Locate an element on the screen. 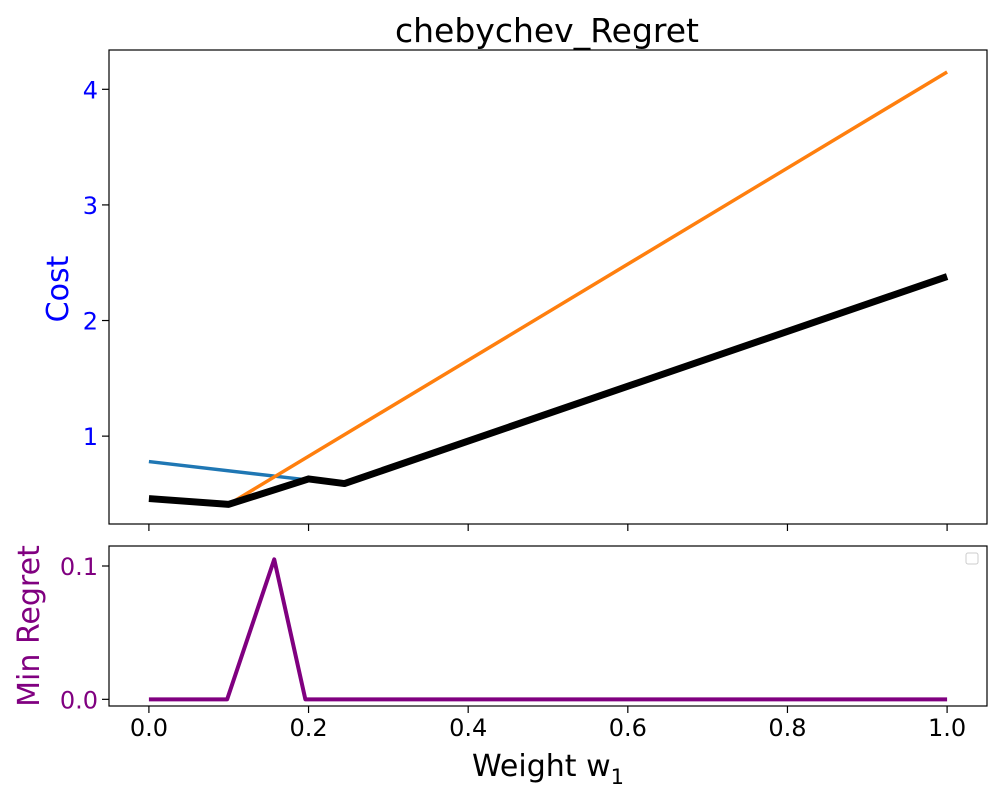 This screenshot has height=800, width=1000. regret-series is located at coordinates (548, 629).